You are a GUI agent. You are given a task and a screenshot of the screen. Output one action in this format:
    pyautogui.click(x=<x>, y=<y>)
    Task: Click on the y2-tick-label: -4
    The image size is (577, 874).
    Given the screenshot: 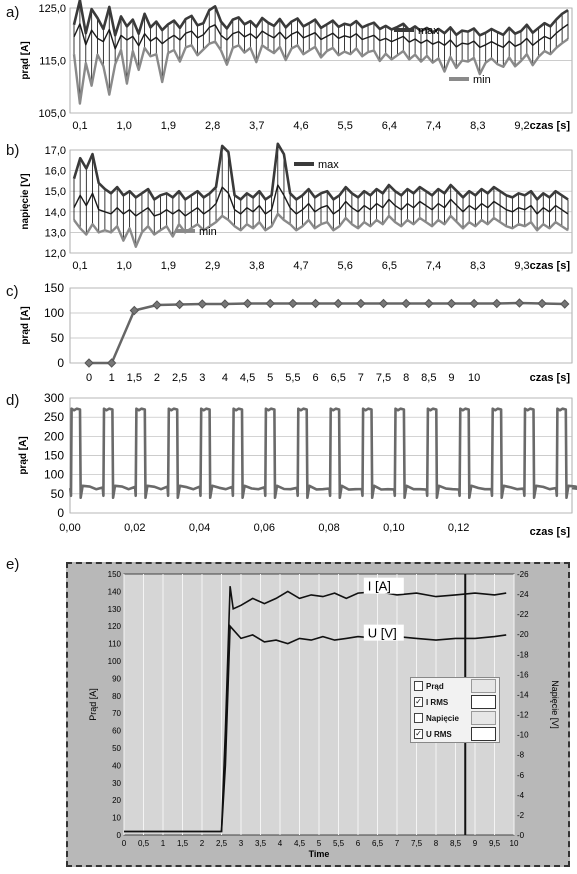 What is the action you would take?
    pyautogui.click(x=521, y=795)
    